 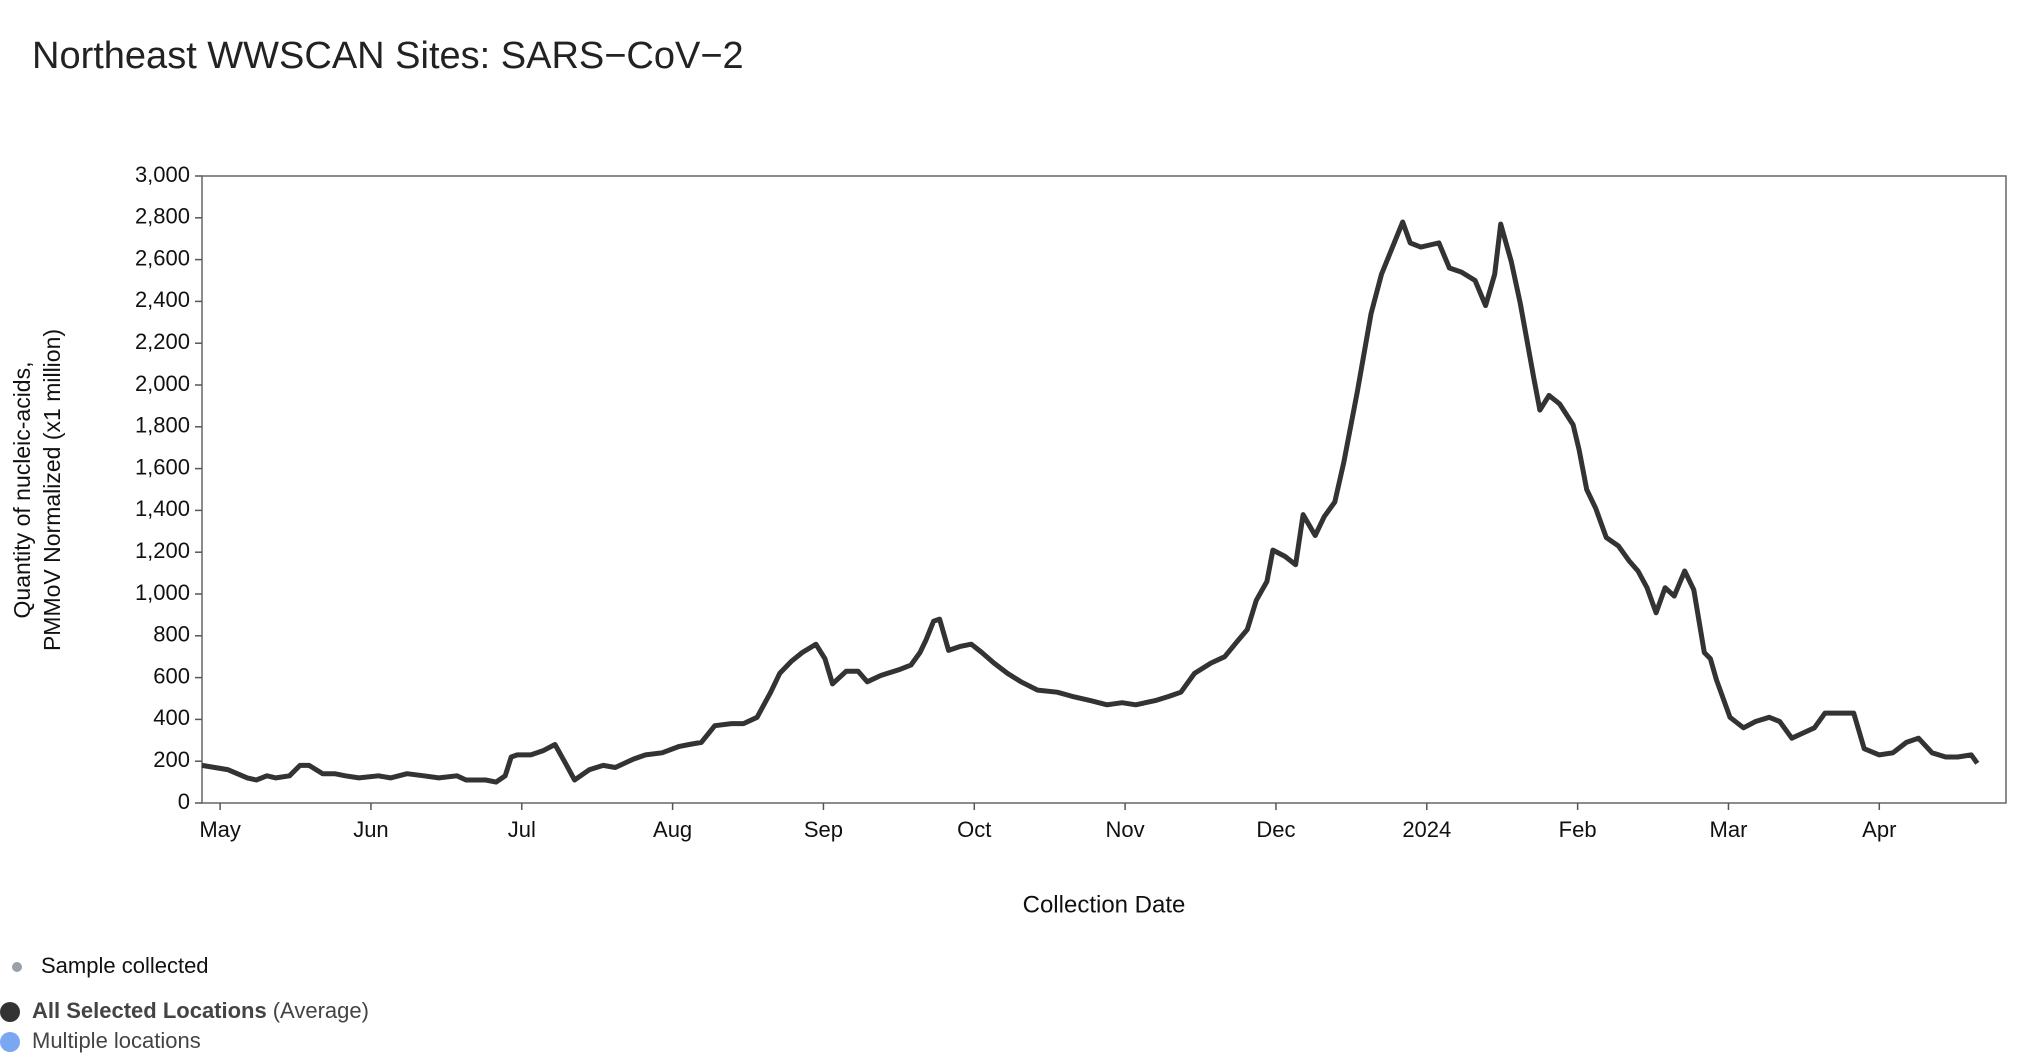 What do you see at coordinates (162, 383) in the screenshot?
I see `y-tick-label: 2,000` at bounding box center [162, 383].